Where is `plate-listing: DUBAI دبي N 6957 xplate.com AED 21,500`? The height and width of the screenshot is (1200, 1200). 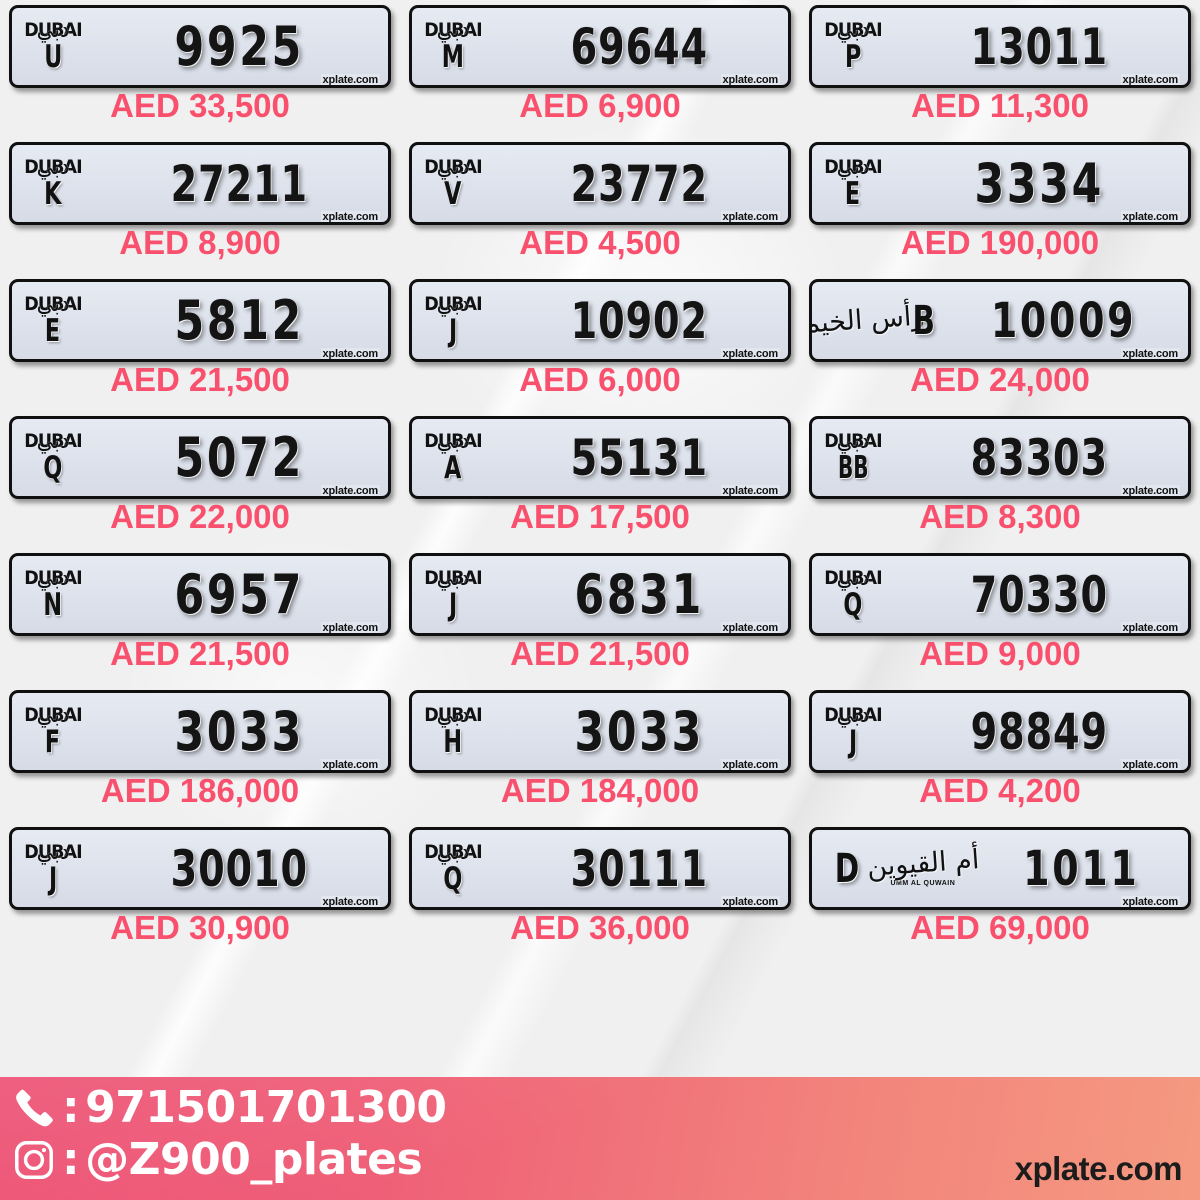
plate-listing: DUBAI دبي N 6957 xplate.com AED 21,500 is located at coordinates (200, 616).